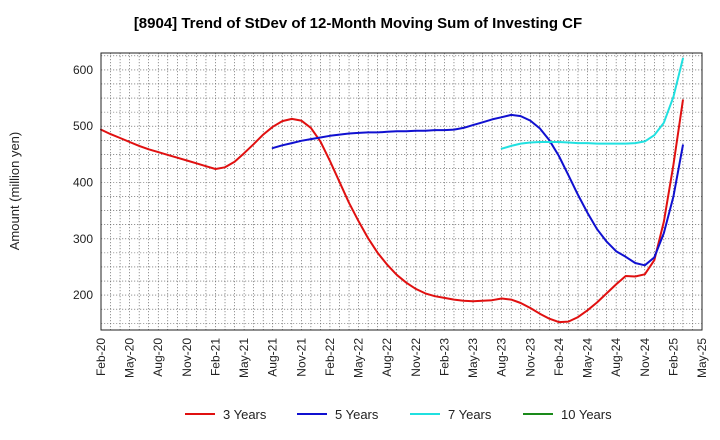 The width and height of the screenshot is (720, 440). I want to click on y-tick-label: 400, so click(83, 182).